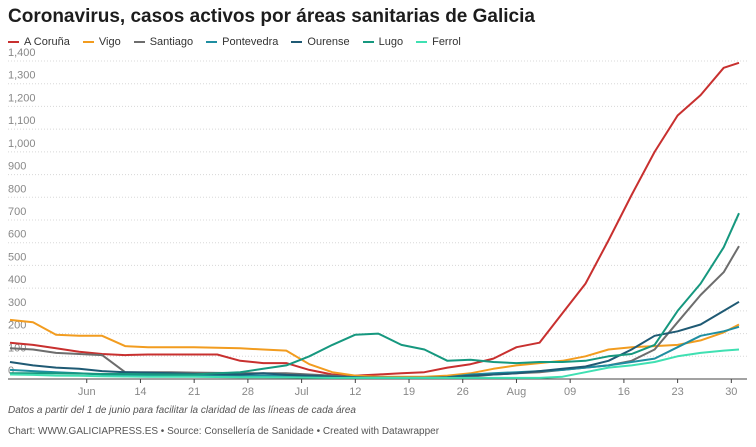 This screenshot has width=756, height=447. What do you see at coordinates (194, 392) in the screenshot?
I see `x-tick-label: 21` at bounding box center [194, 392].